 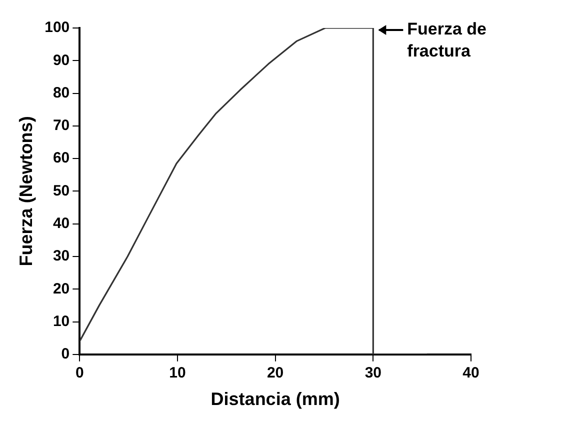 What do you see at coordinates (61, 256) in the screenshot?
I see `y-tick-label: 30` at bounding box center [61, 256].